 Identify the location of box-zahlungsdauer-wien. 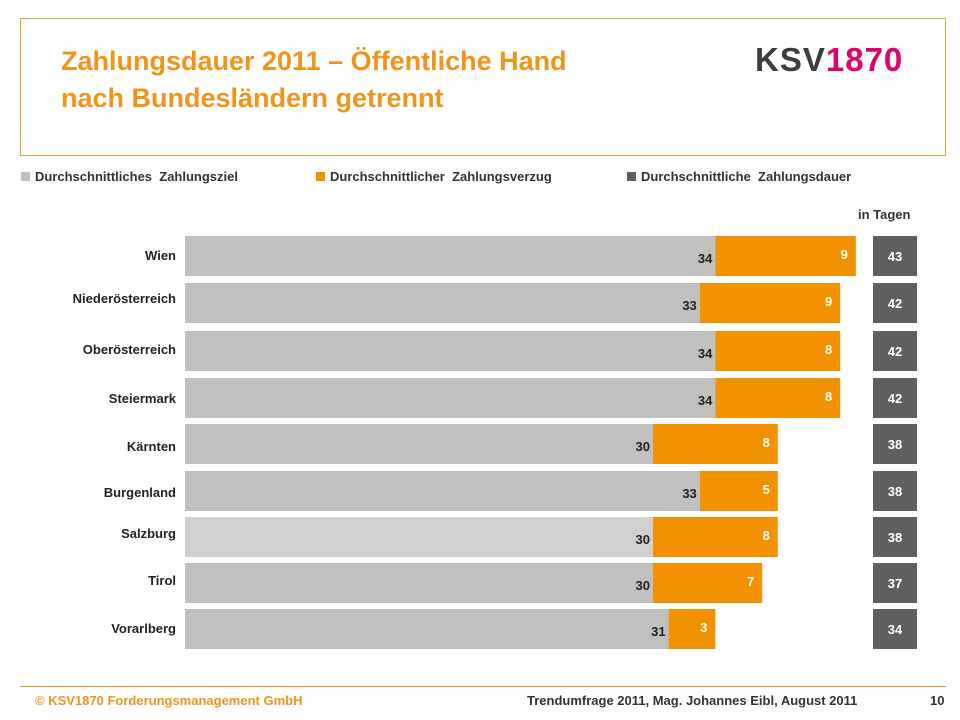
(895, 256).